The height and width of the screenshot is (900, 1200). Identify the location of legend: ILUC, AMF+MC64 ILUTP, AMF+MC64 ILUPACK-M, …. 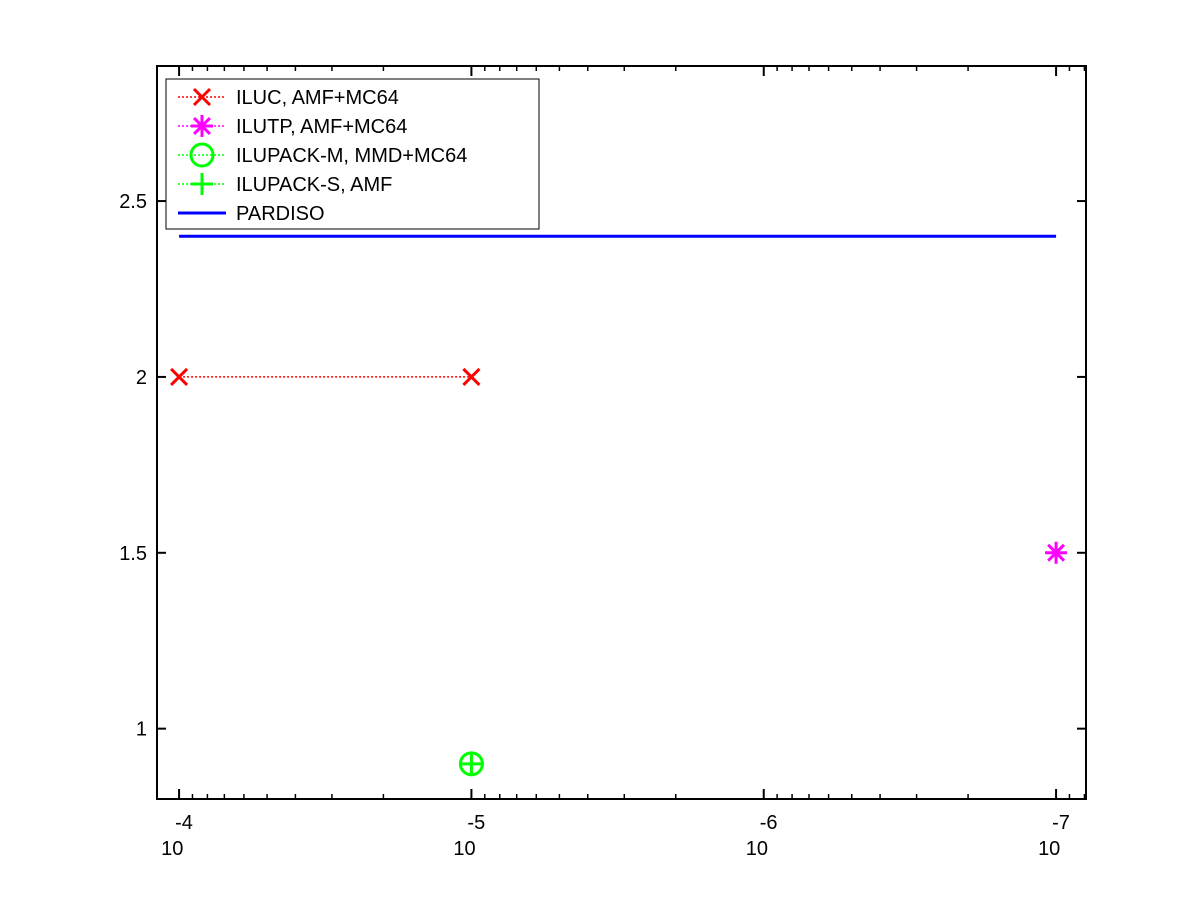
(352, 154).